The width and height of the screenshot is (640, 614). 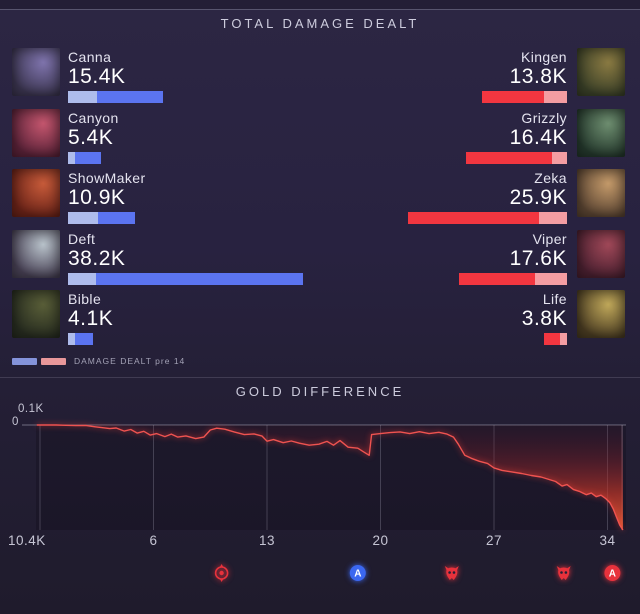 I want to click on player-name: Kingen, so click(x=544, y=57).